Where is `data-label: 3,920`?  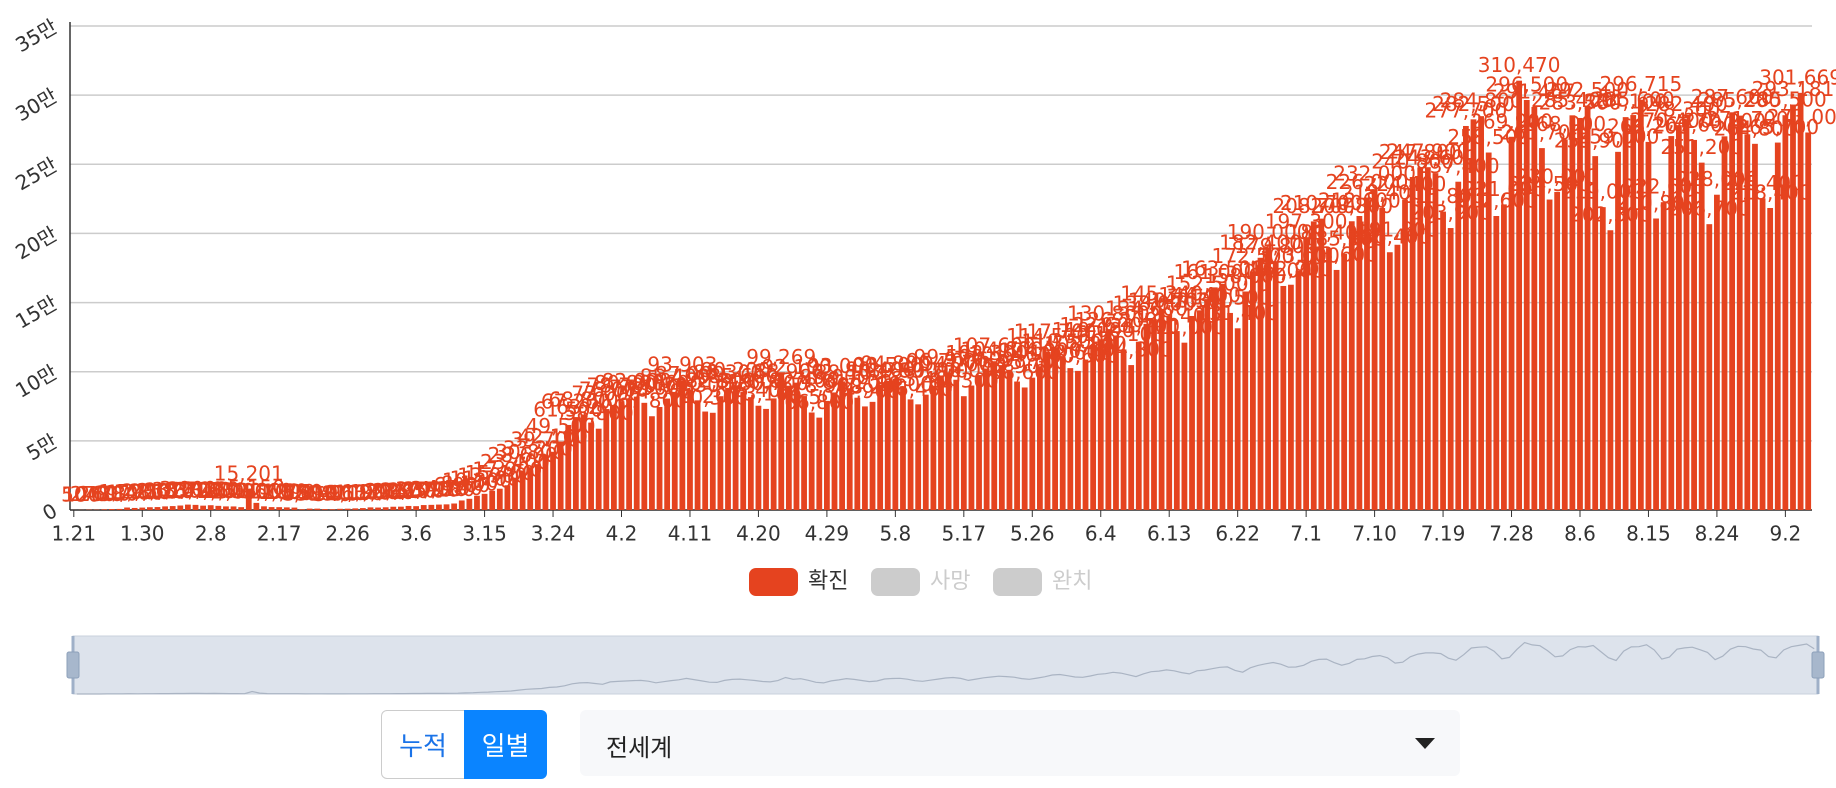
data-label: 3,920 is located at coordinates (438, 489).